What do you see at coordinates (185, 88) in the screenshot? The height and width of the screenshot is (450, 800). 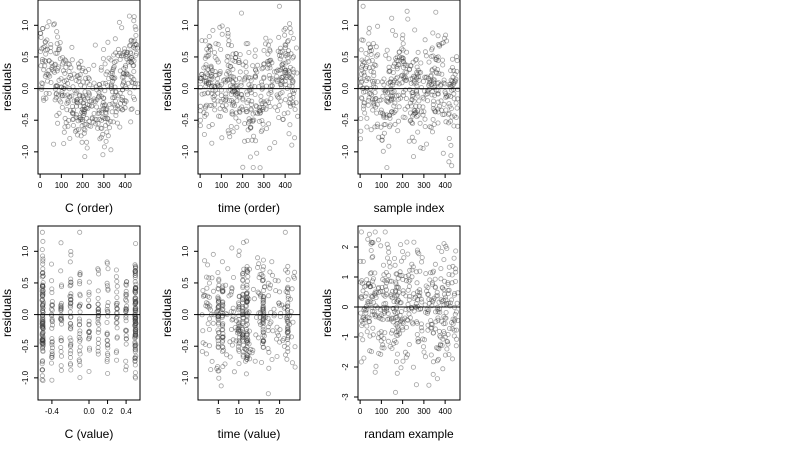 I see `y-tick-label: 0.0` at bounding box center [185, 88].